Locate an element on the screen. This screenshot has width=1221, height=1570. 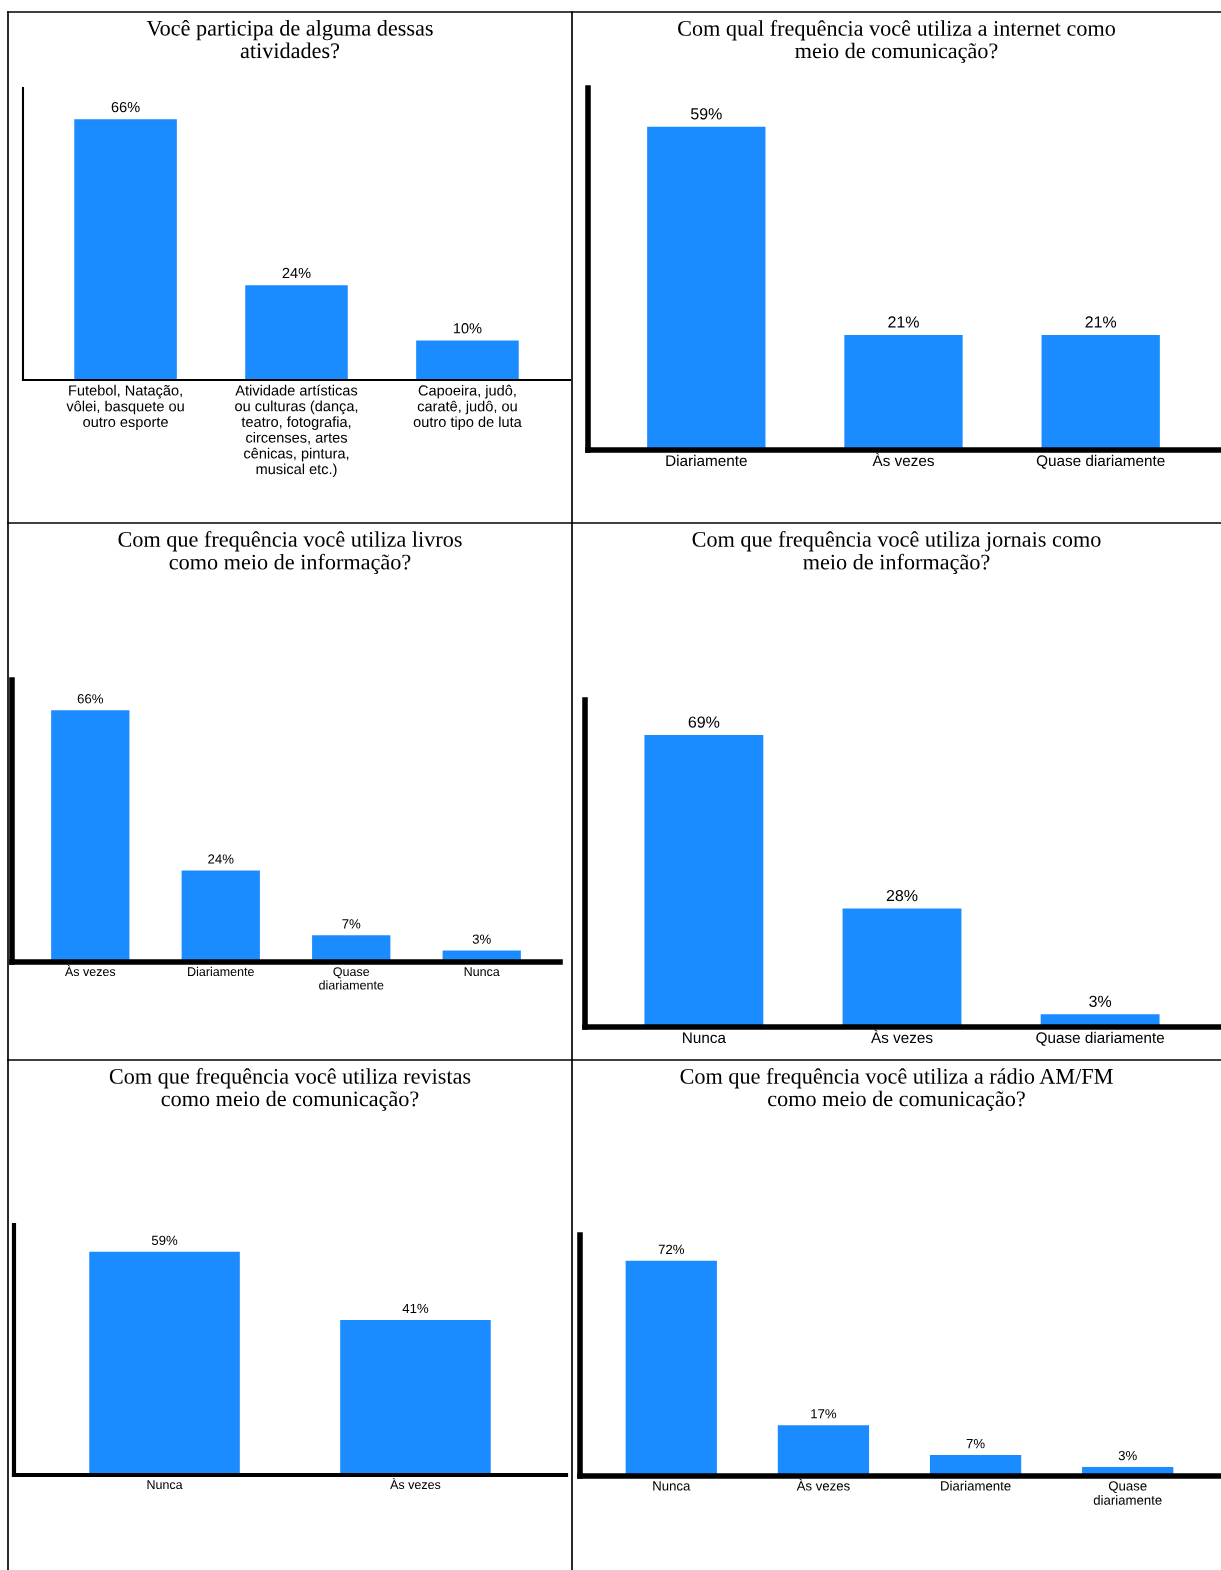
data-label: 41% is located at coordinates (415, 1308).